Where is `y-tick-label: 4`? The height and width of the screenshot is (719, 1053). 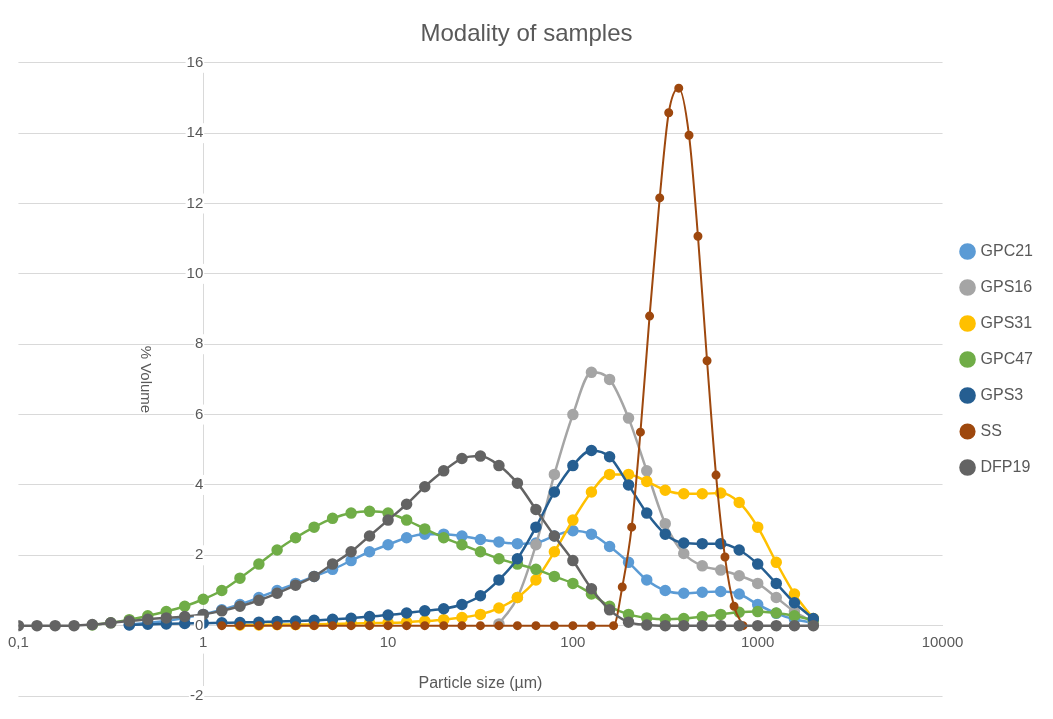
y-tick-label: 4 is located at coordinates (199, 484).